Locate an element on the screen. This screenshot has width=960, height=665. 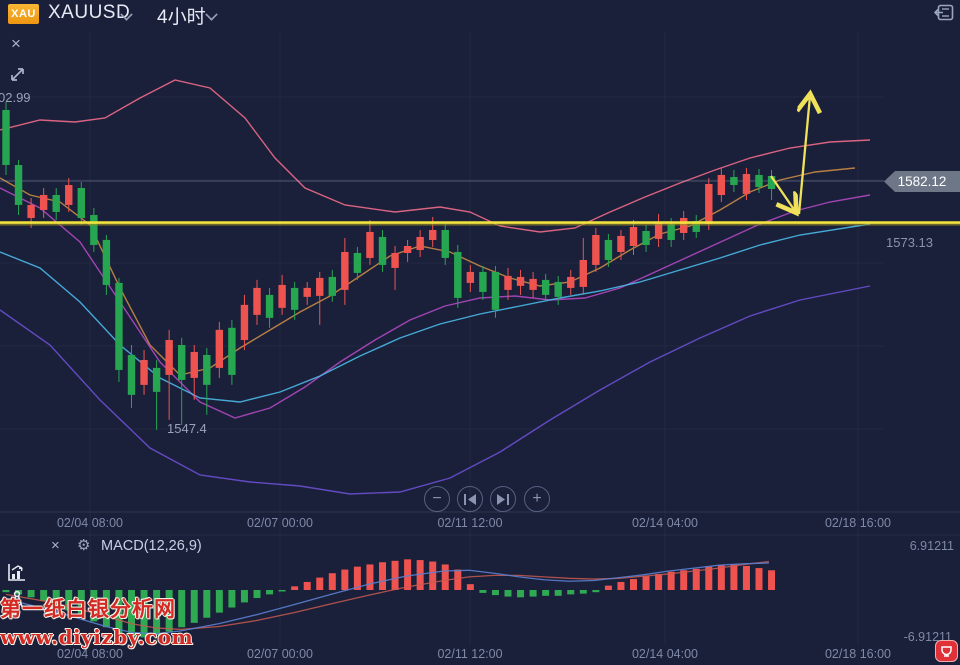
minus-icon: − is located at coordinates (437, 498).